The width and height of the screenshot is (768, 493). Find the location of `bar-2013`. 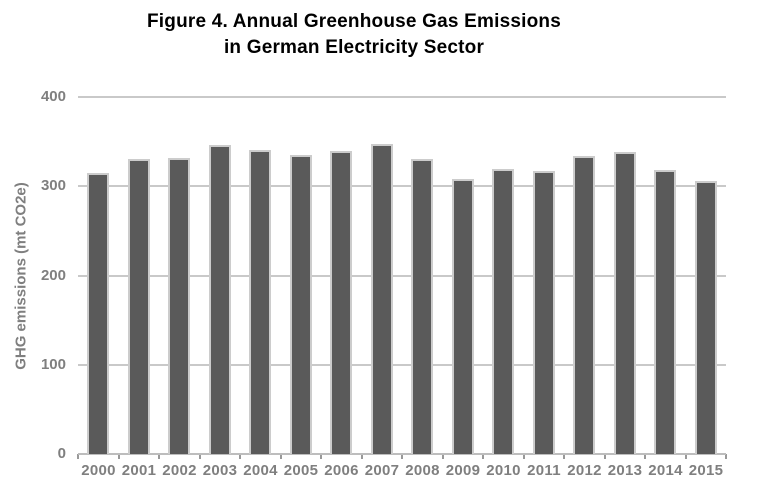

bar-2013 is located at coordinates (624, 303).